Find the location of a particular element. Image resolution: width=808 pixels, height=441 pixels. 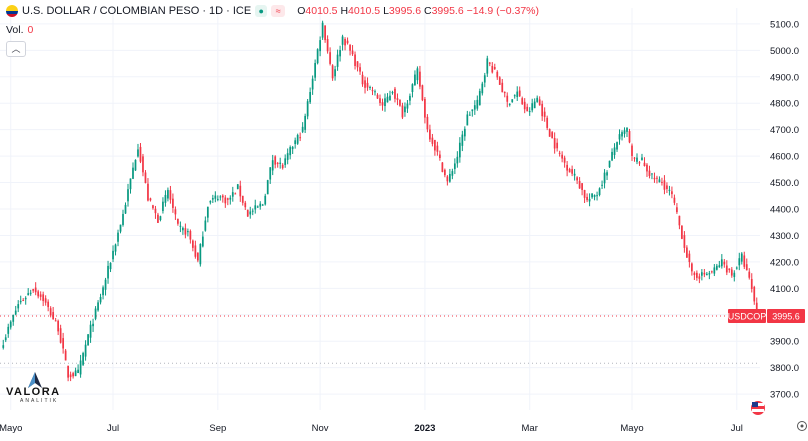

symbol-title: U.S. DOLLAR / COLOMBIAN PESO · 1D · ICE is located at coordinates (137, 11).